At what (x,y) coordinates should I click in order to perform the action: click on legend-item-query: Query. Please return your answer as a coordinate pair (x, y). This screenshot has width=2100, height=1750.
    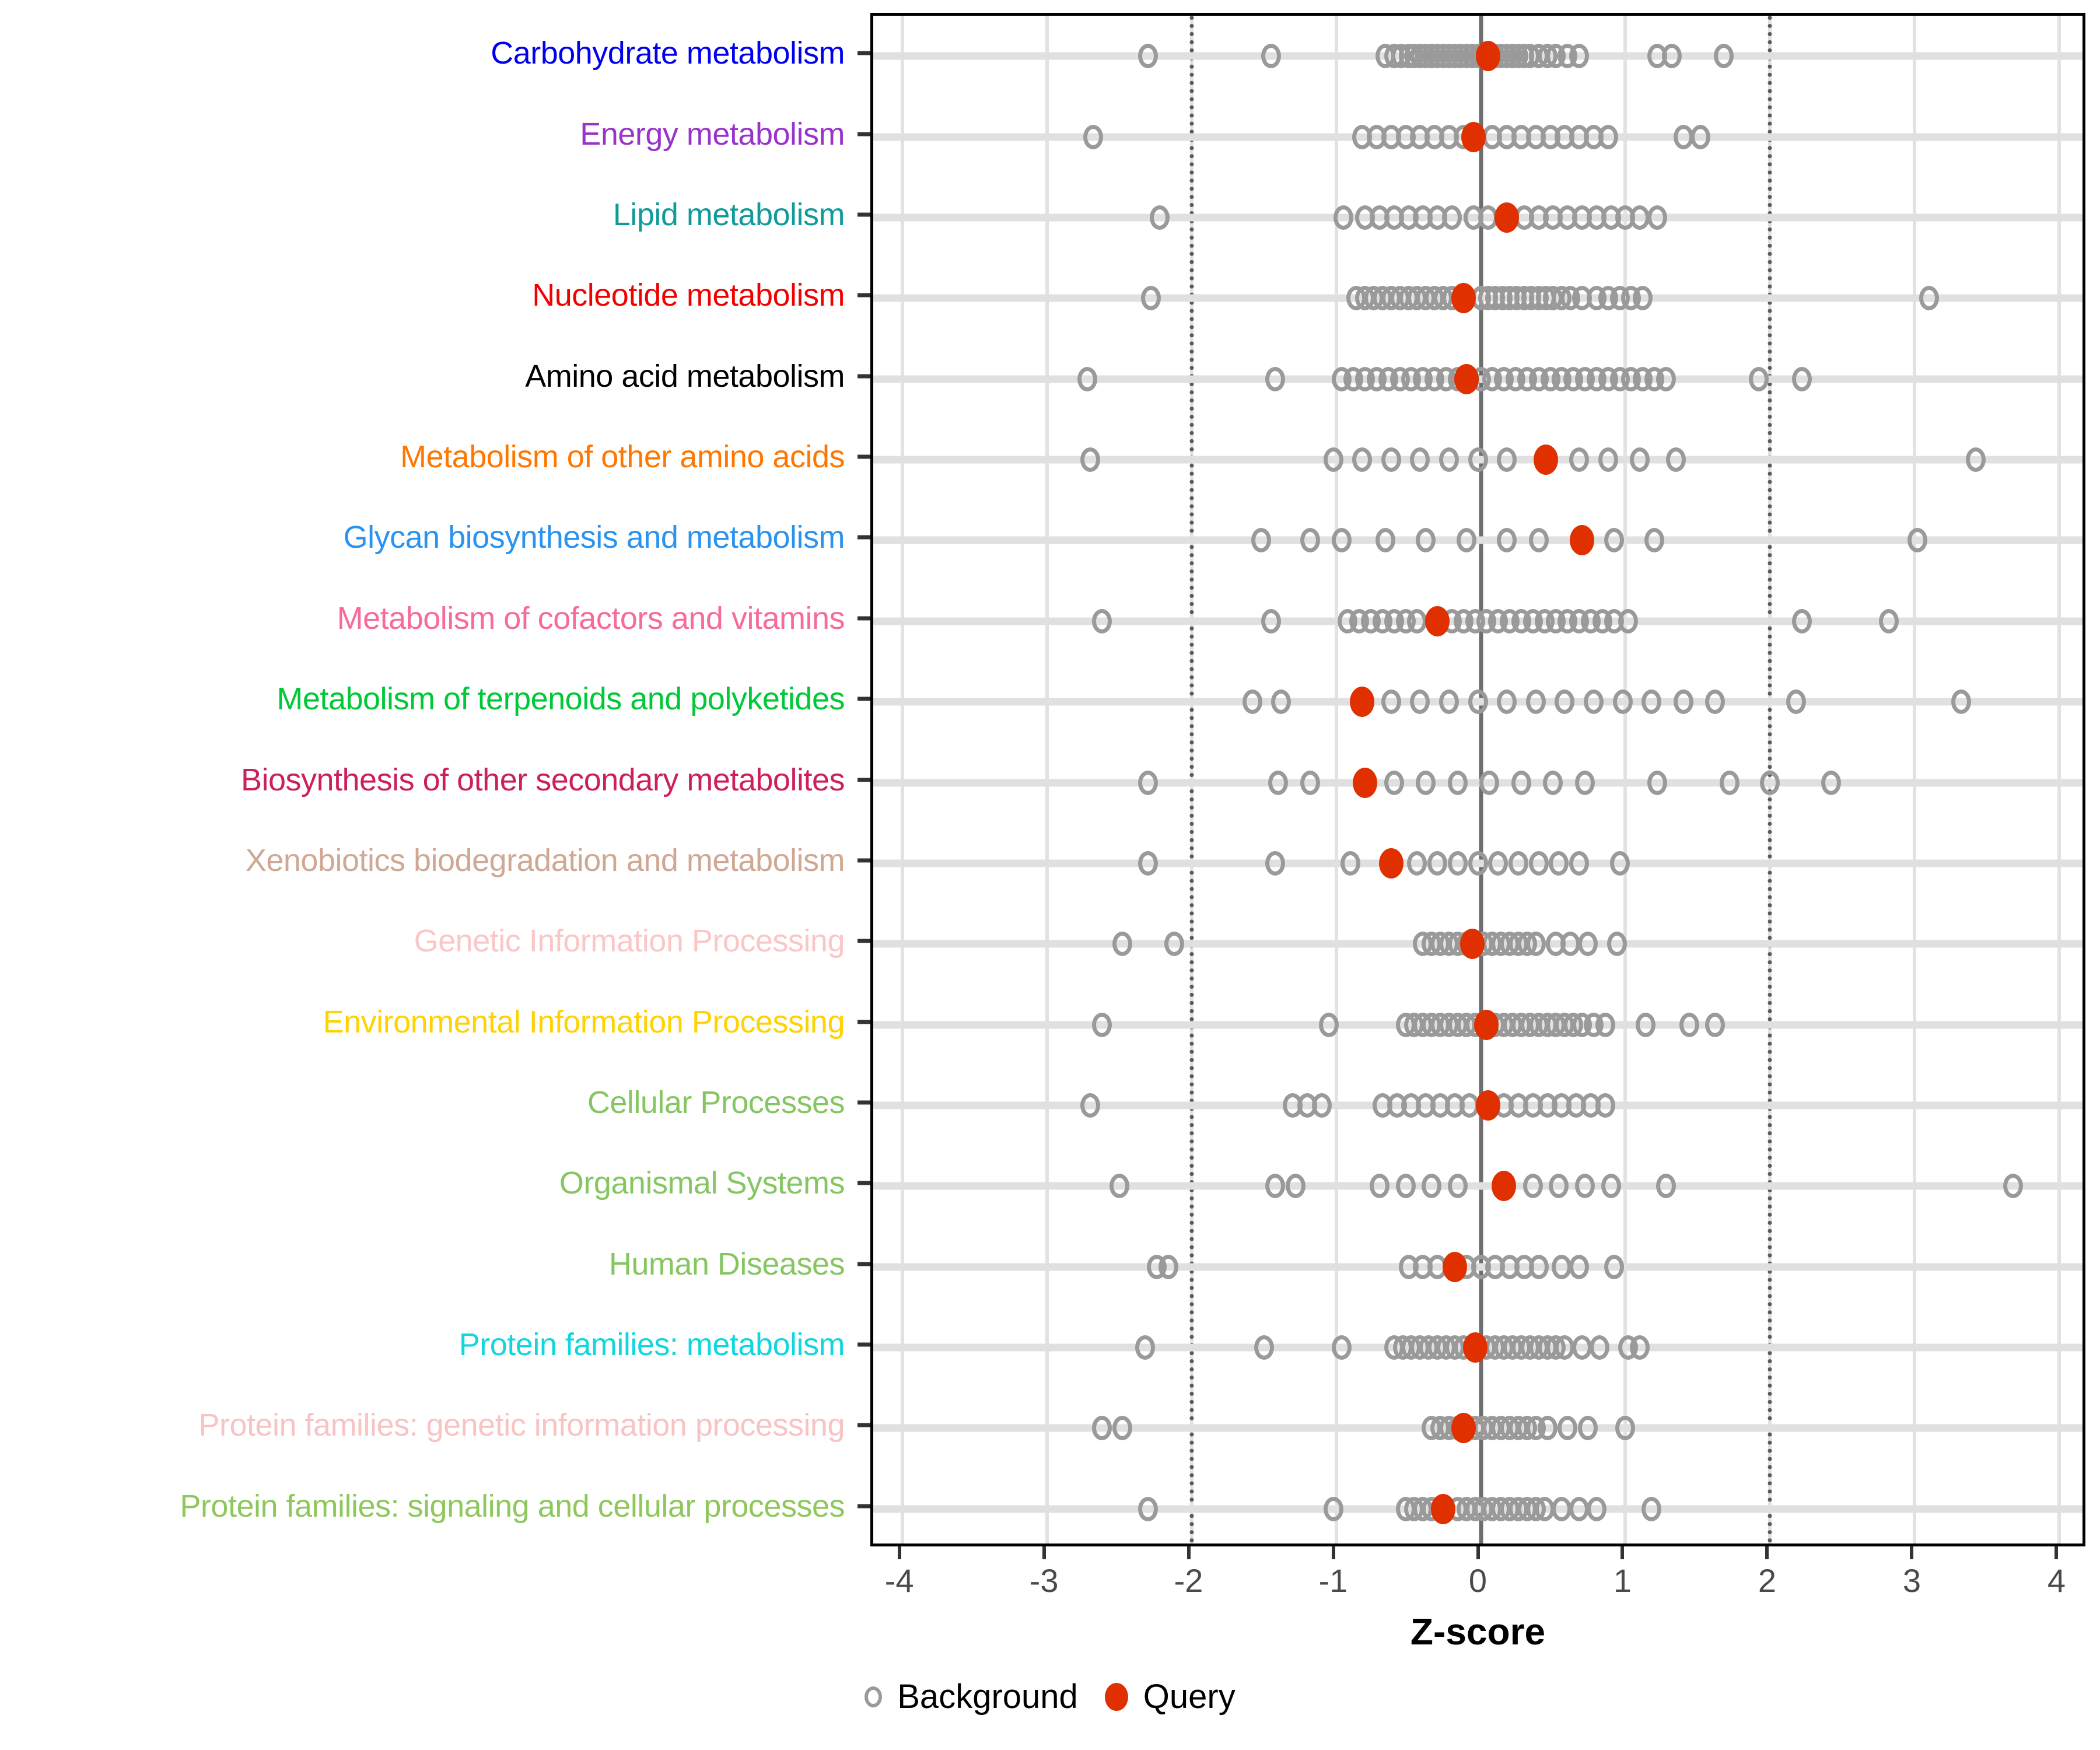
    Looking at the image, I should click on (1170, 1696).